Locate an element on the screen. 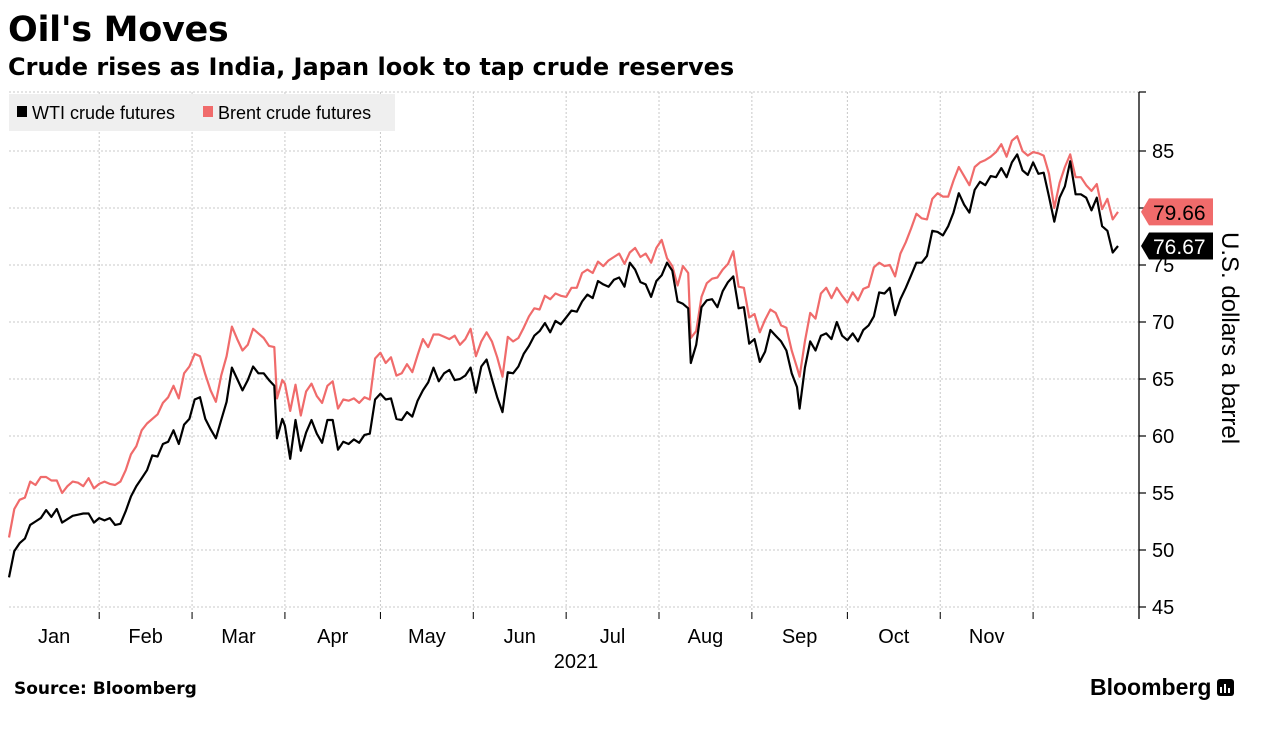 The height and width of the screenshot is (736, 1271). source-note: Source: Bloomberg is located at coordinates (105, 689).